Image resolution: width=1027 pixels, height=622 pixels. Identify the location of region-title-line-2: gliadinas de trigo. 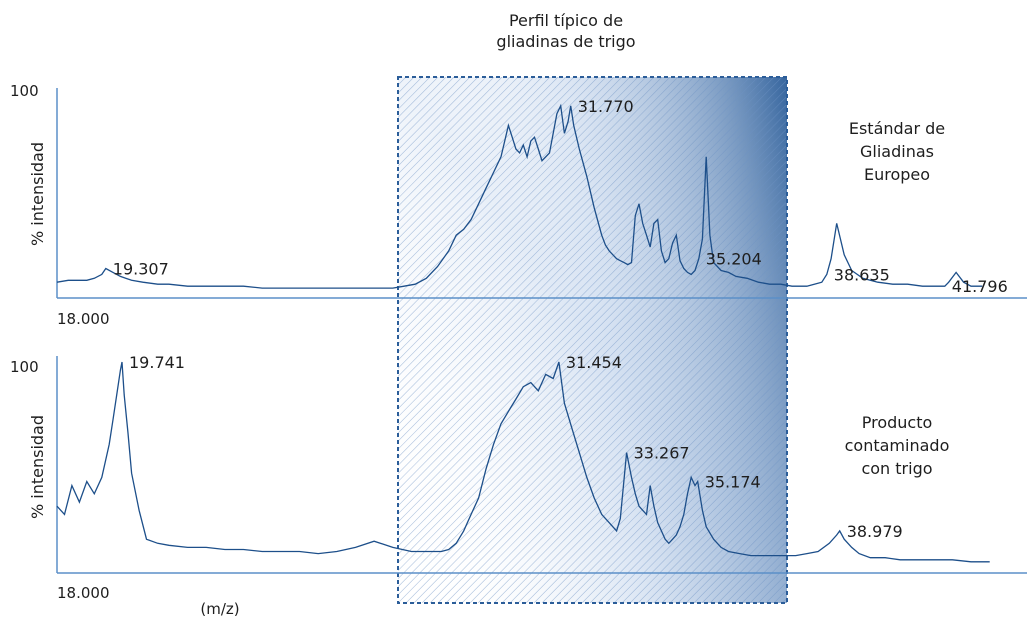
(565, 41).